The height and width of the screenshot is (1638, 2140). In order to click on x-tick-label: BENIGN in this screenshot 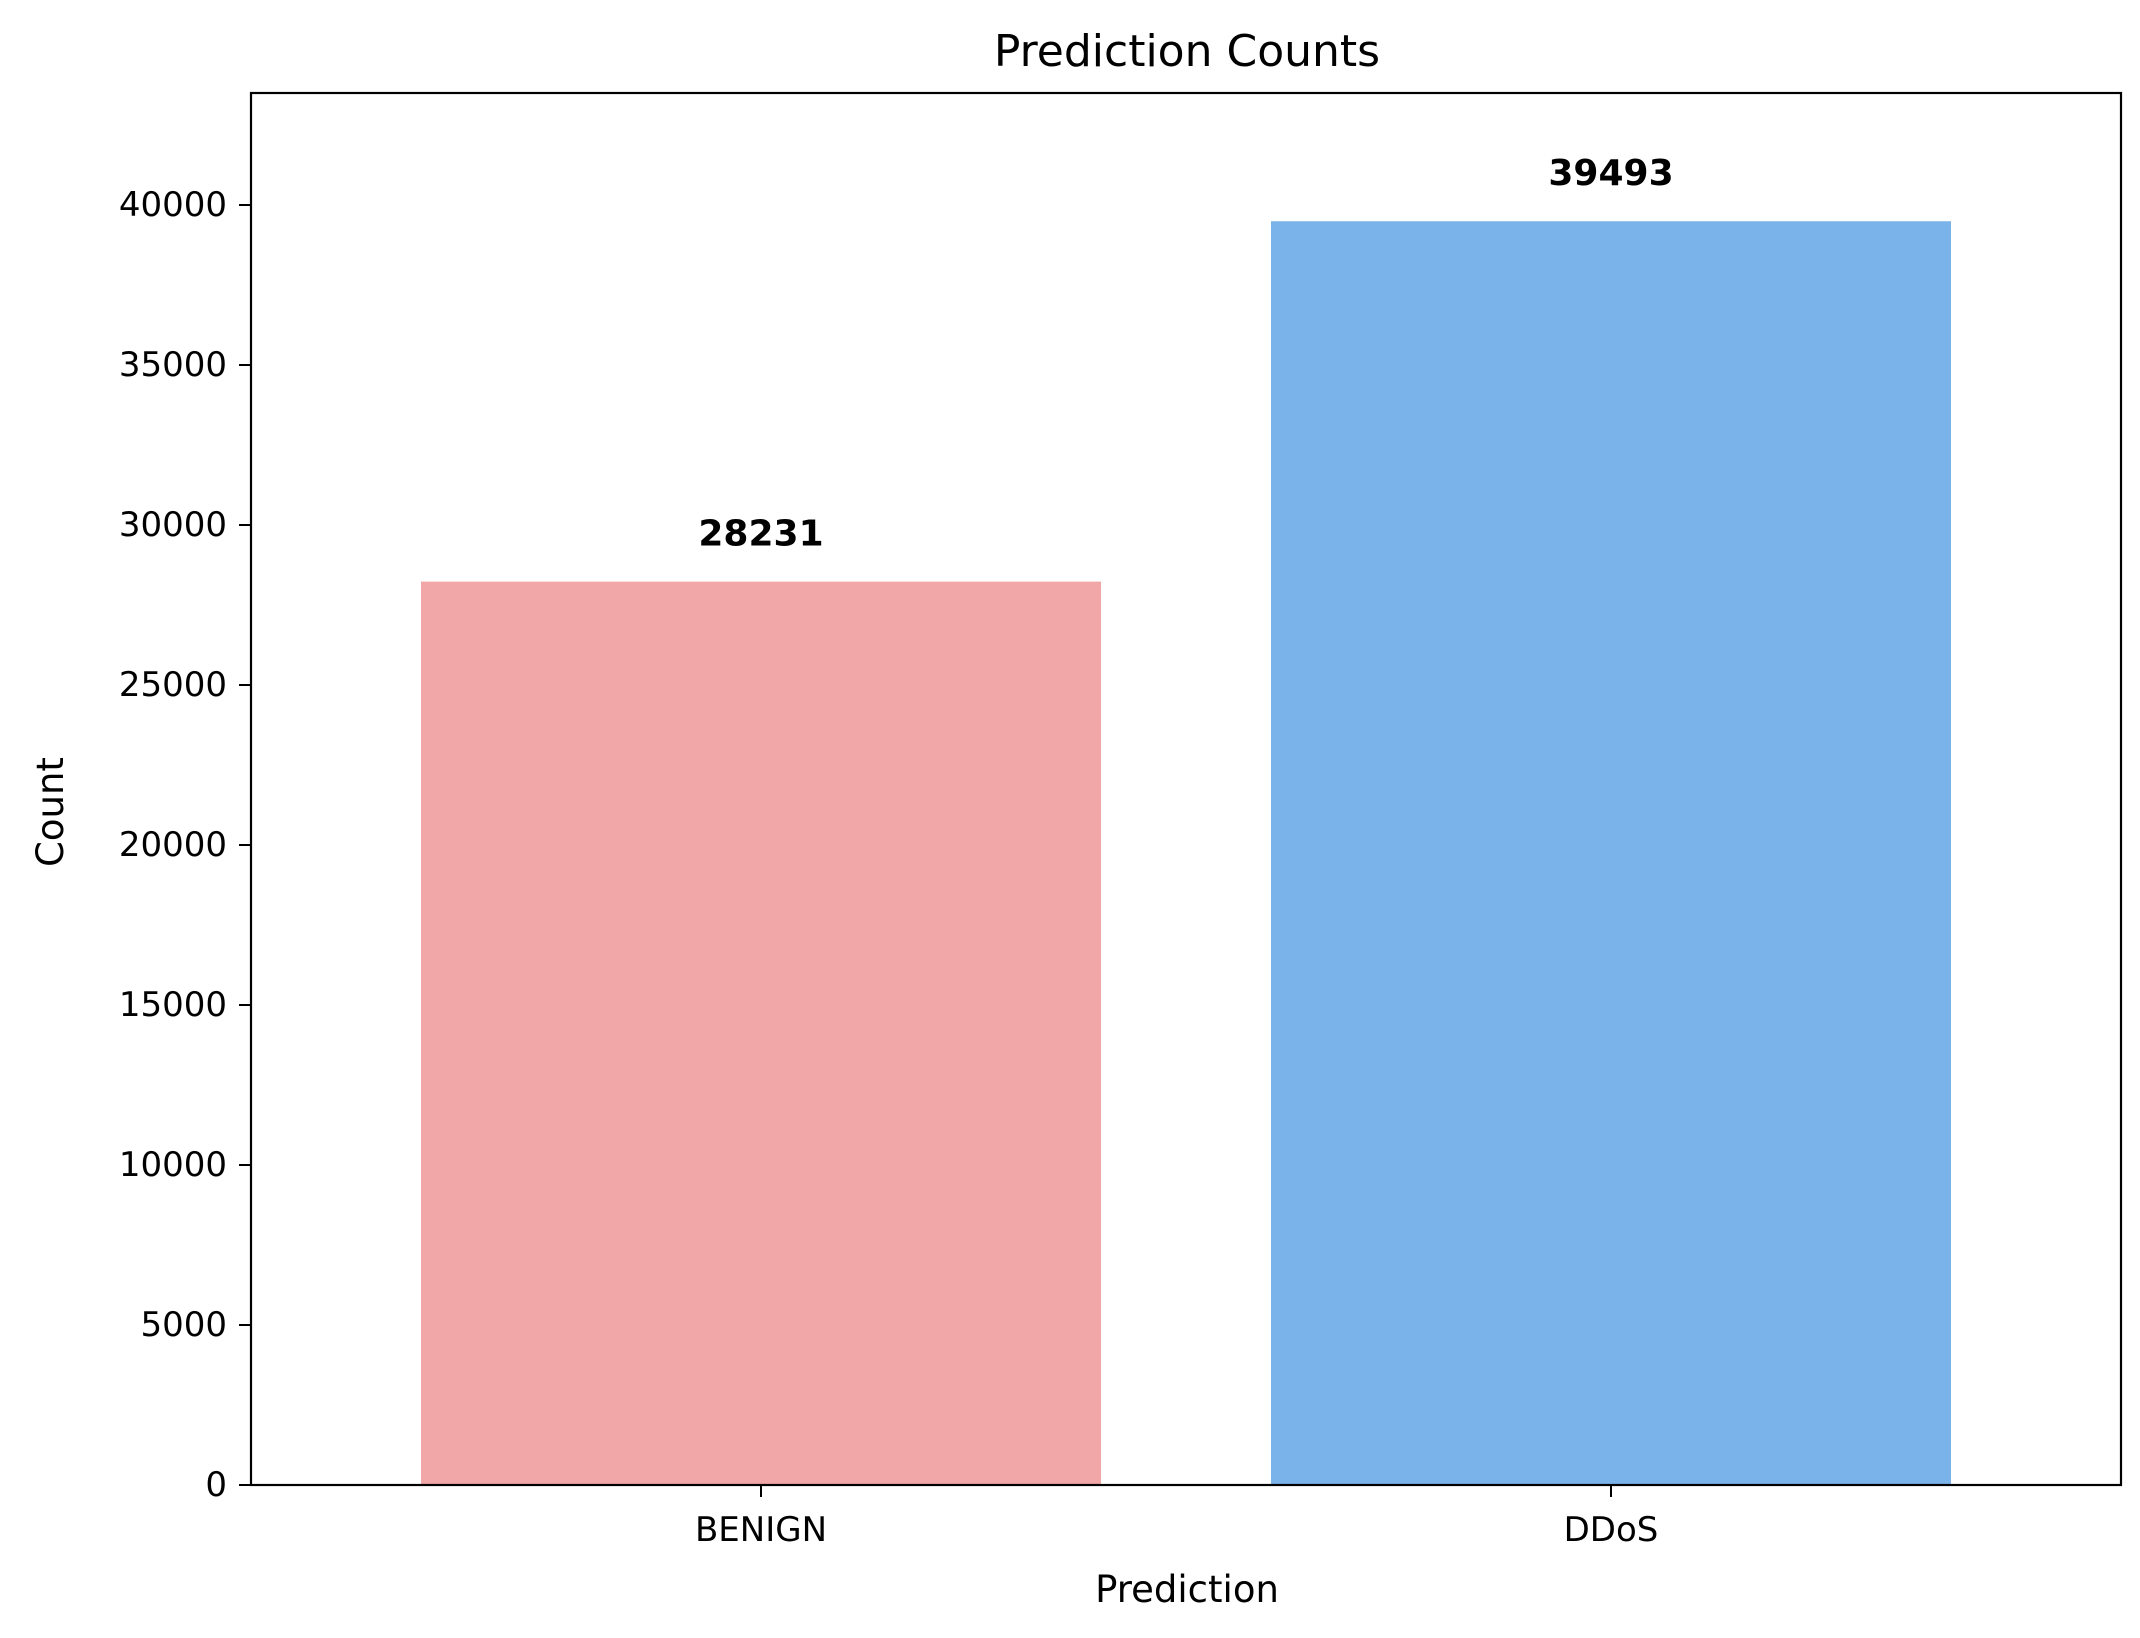, I will do `click(761, 1530)`.